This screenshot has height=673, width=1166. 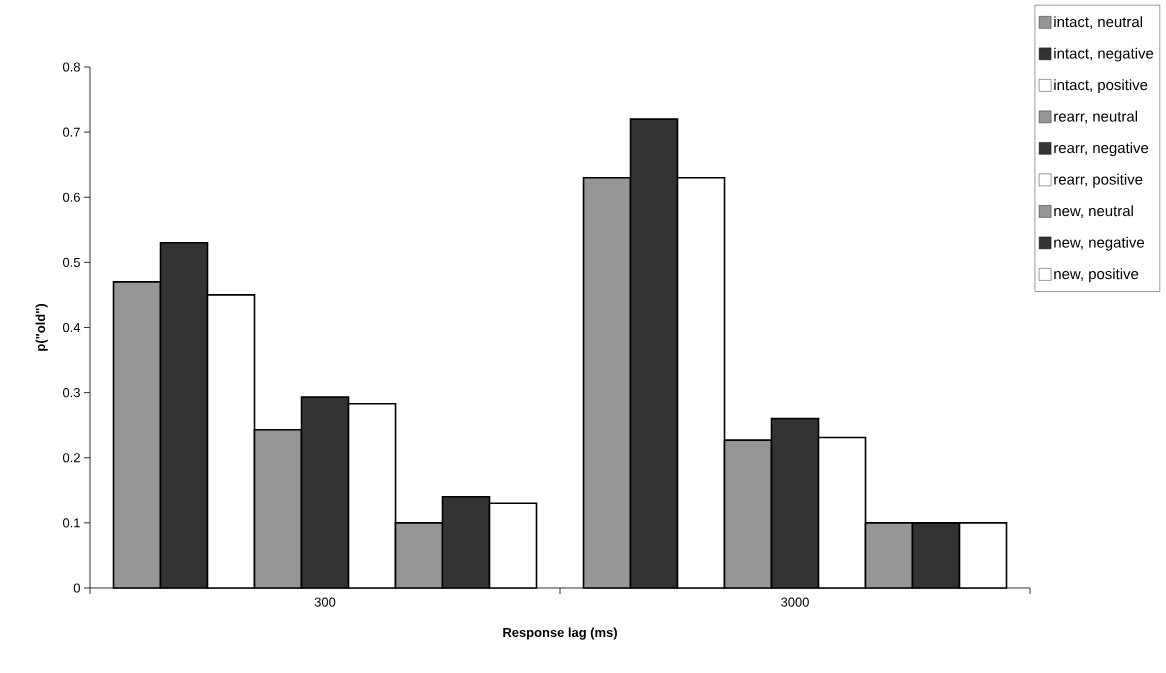 I want to click on y-axis-title: p("old"), so click(x=41, y=327).